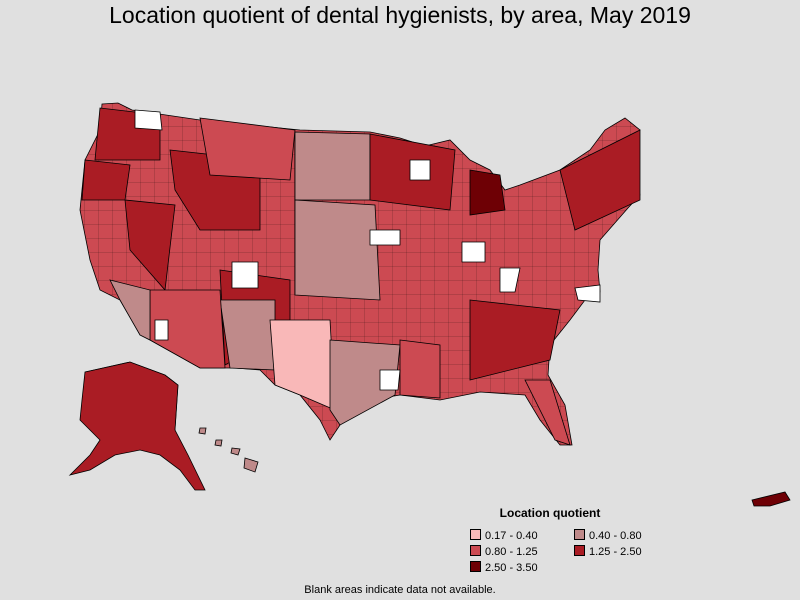 The height and width of the screenshot is (600, 800). Describe the element at coordinates (235, 451) in the screenshot. I see `hawaii-maui` at that location.